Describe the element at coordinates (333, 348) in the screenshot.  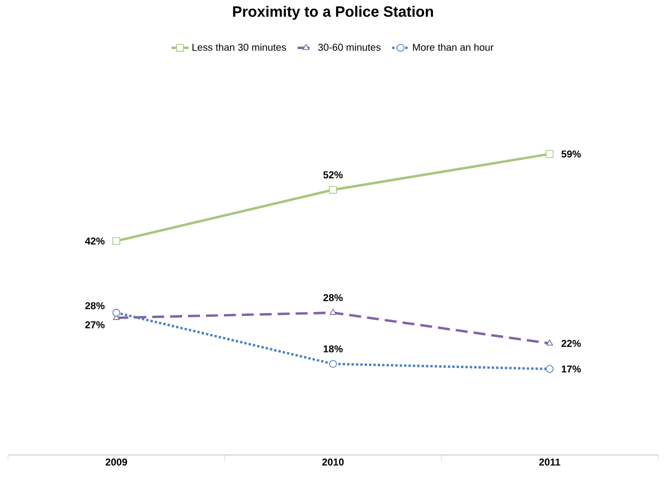
I see `data-label: 18%` at that location.